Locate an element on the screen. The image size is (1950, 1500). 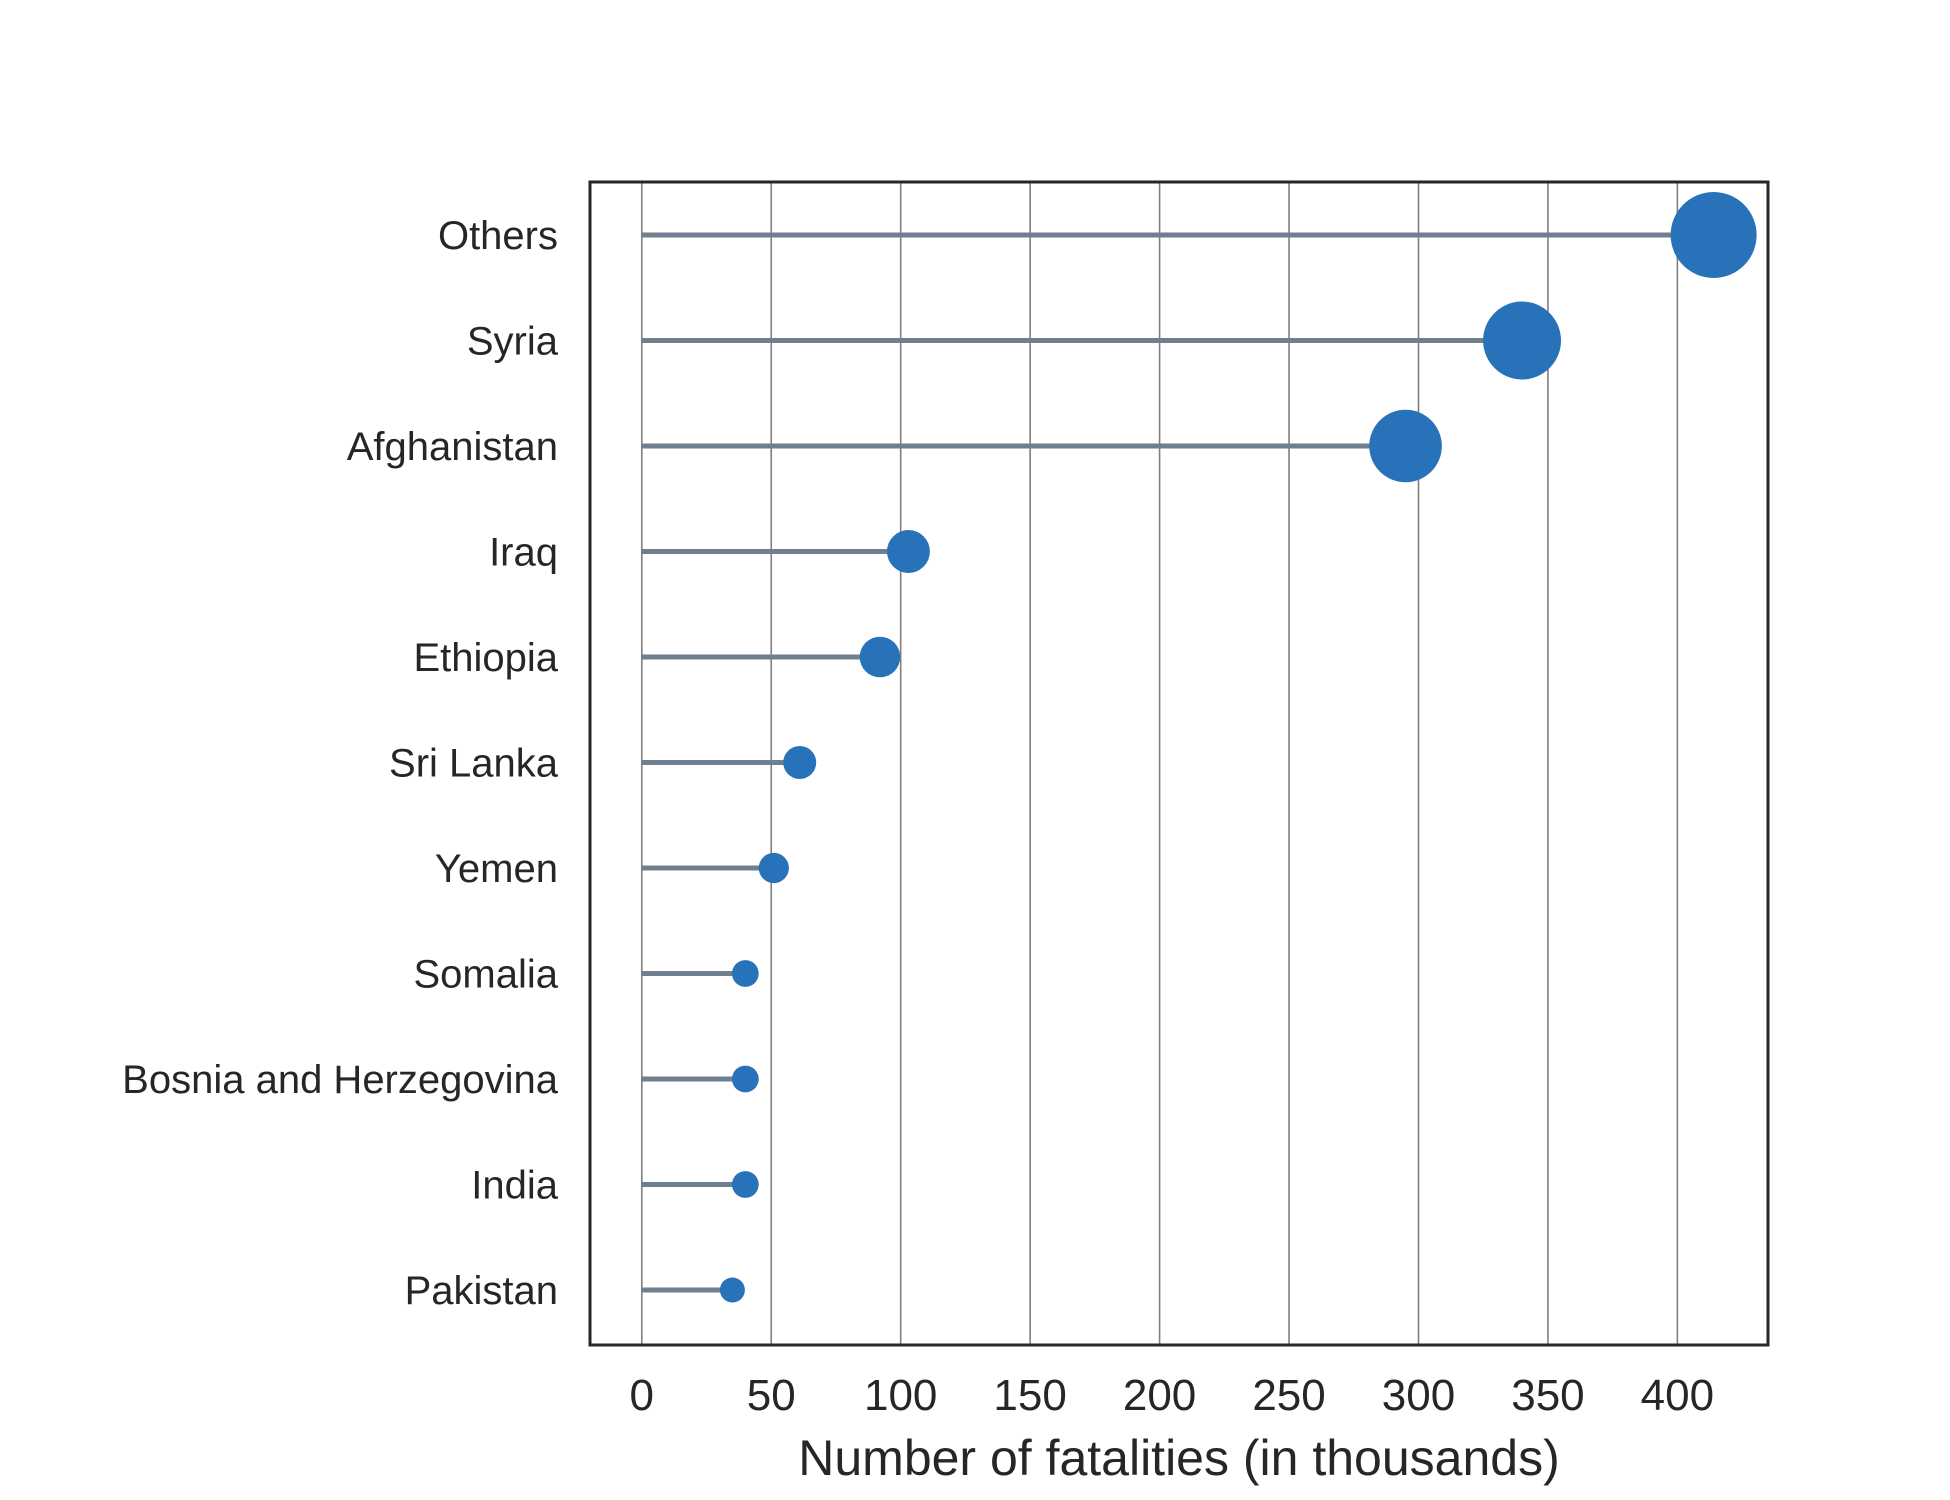
marker-ethiopia is located at coordinates (880, 657).